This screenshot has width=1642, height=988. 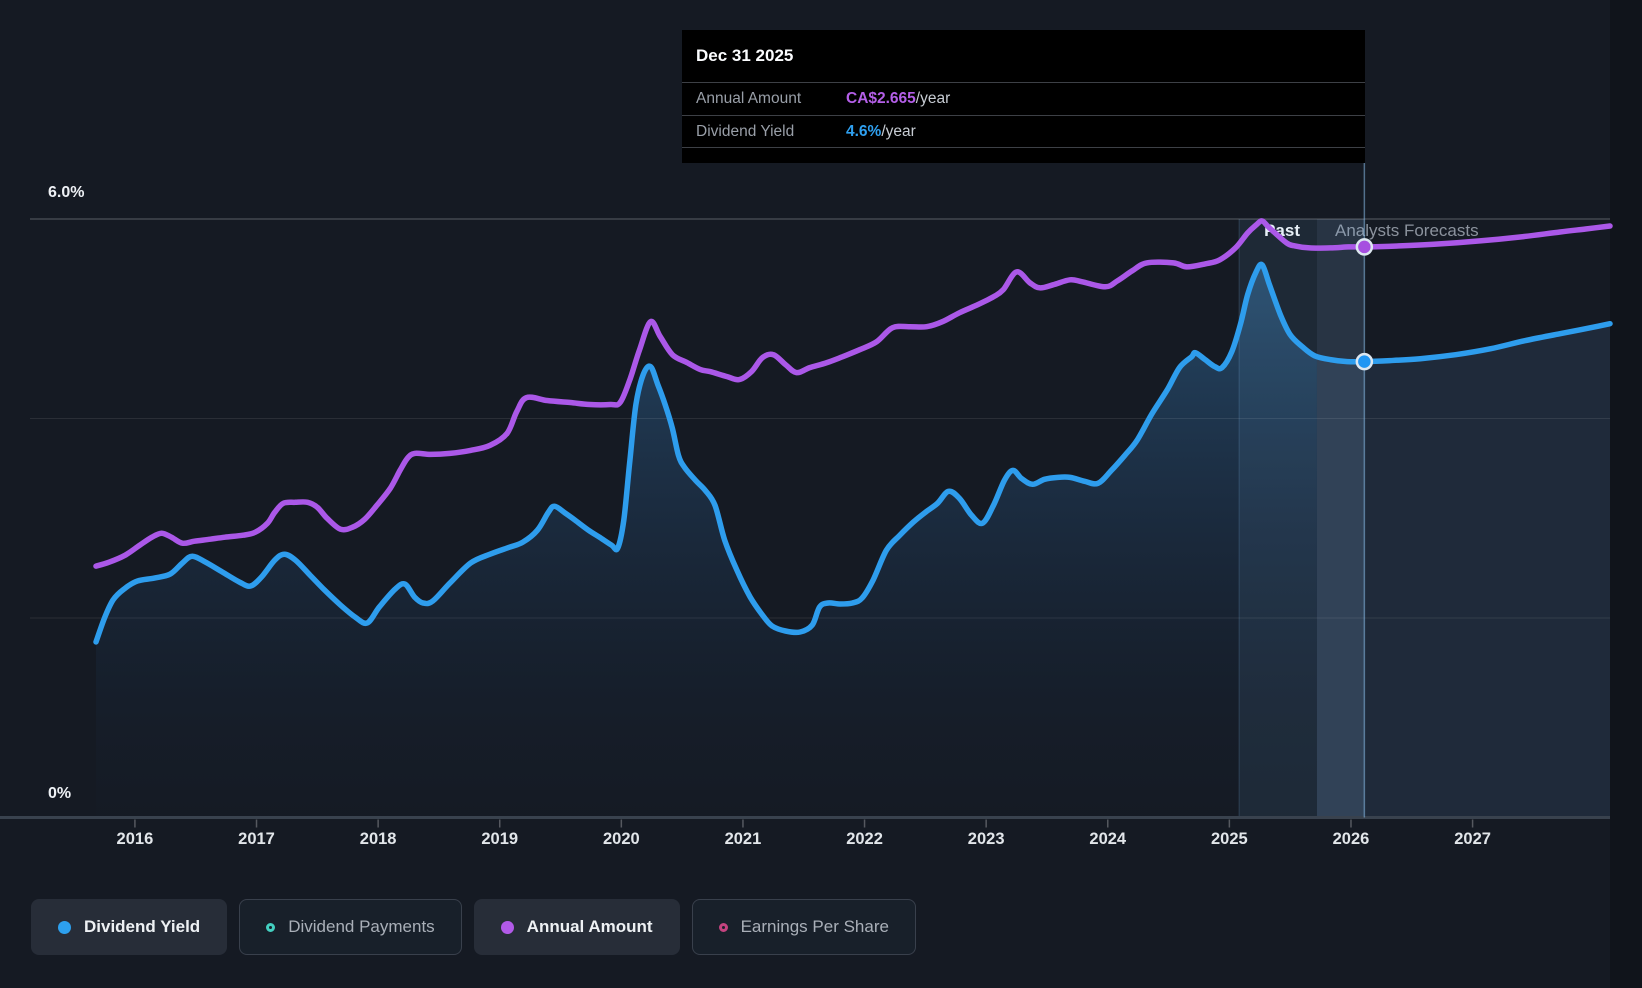 I want to click on legend-item-earnings-per-share: Earnings Per Share, so click(x=803, y=927).